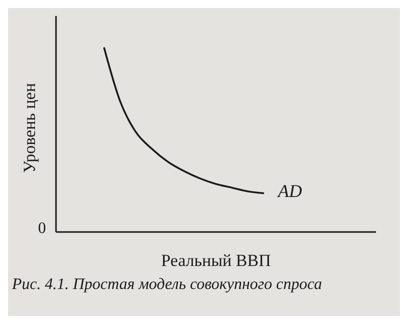  What do you see at coordinates (167, 285) in the screenshot?
I see `text: Рис. 4.1. Простая модель совокупного спроса` at bounding box center [167, 285].